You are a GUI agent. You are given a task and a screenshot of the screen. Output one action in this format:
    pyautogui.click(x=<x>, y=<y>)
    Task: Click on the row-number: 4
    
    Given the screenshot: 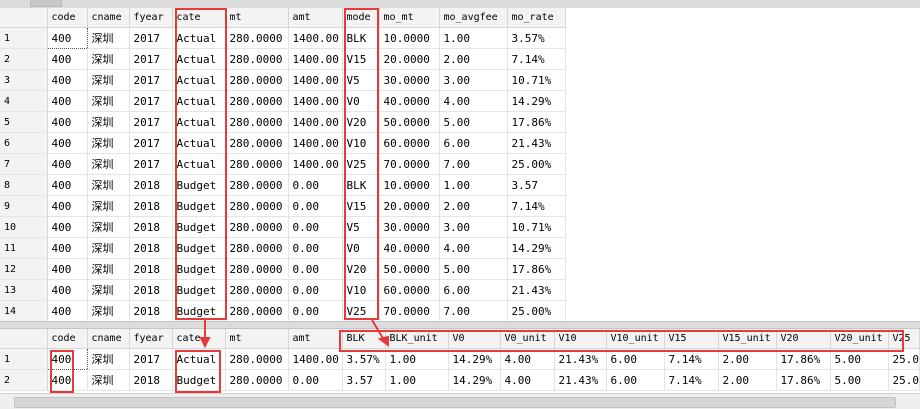 What is the action you would take?
    pyautogui.click(x=24, y=101)
    